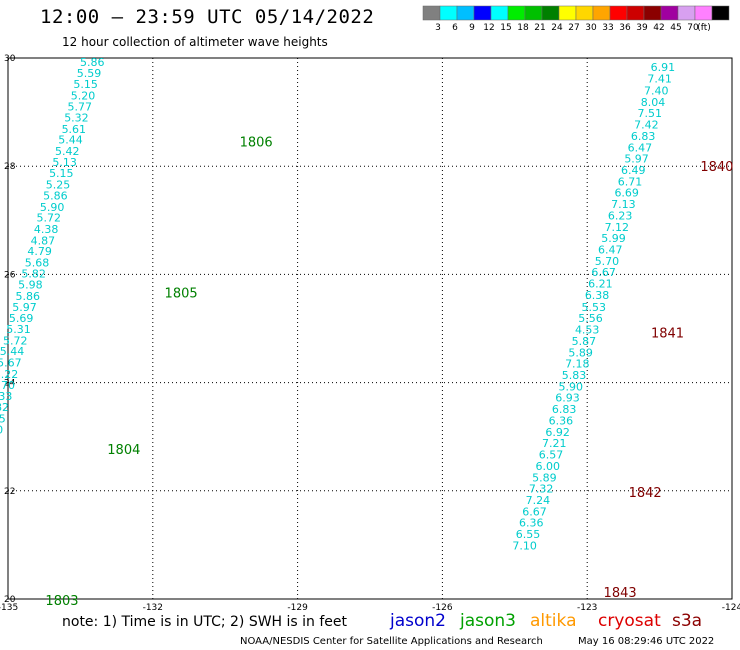  I want to click on colorbar-label: 36, so click(625, 28).